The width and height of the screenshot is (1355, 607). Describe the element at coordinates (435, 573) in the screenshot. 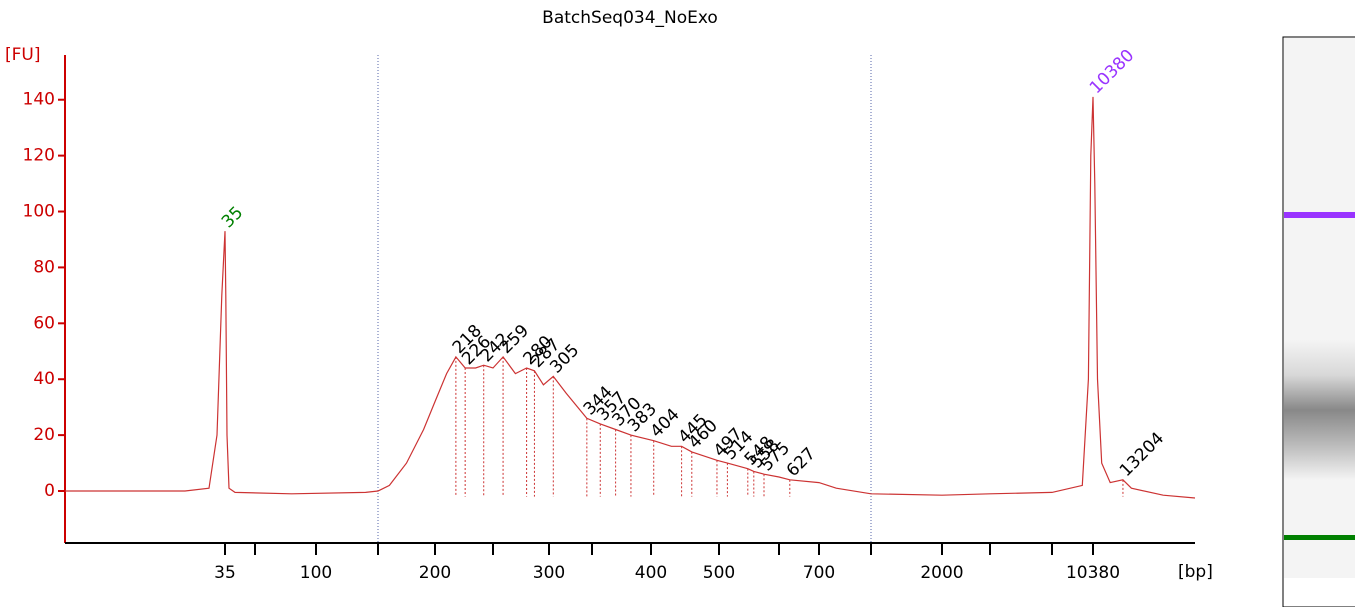

I see `x-tick-label: 200` at that location.